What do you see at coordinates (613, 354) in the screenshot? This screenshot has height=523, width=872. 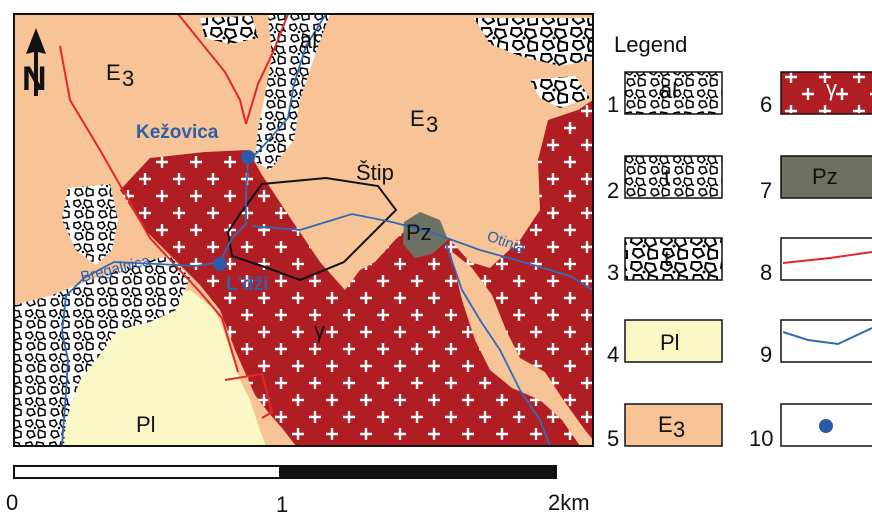 I see `svg-text: 4` at bounding box center [613, 354].